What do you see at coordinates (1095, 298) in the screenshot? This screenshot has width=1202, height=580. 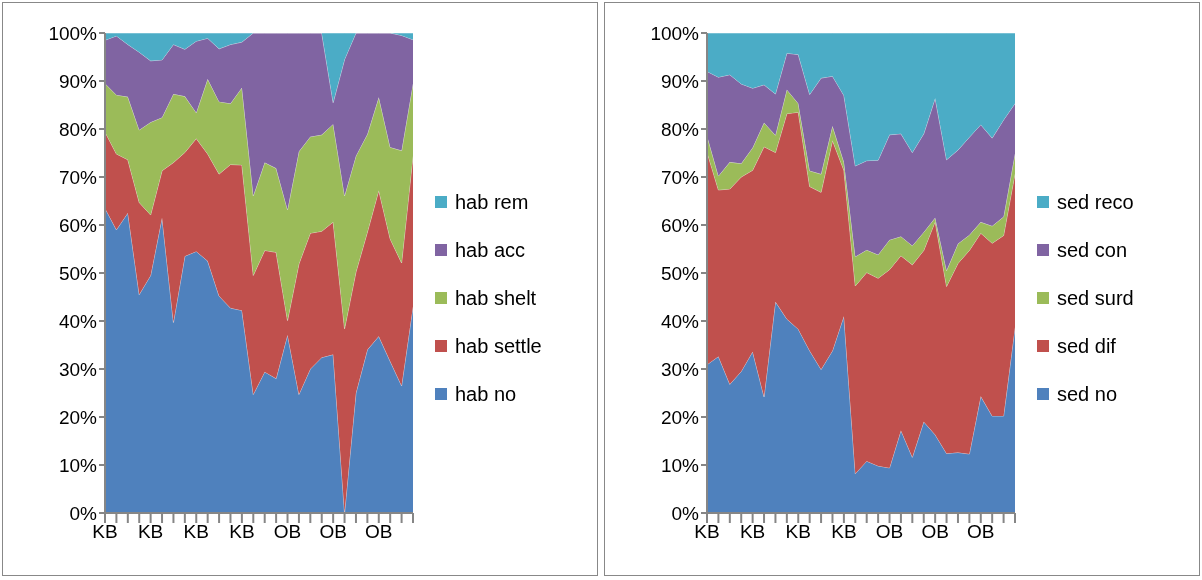 I see `legend-label: sed surd` at bounding box center [1095, 298].